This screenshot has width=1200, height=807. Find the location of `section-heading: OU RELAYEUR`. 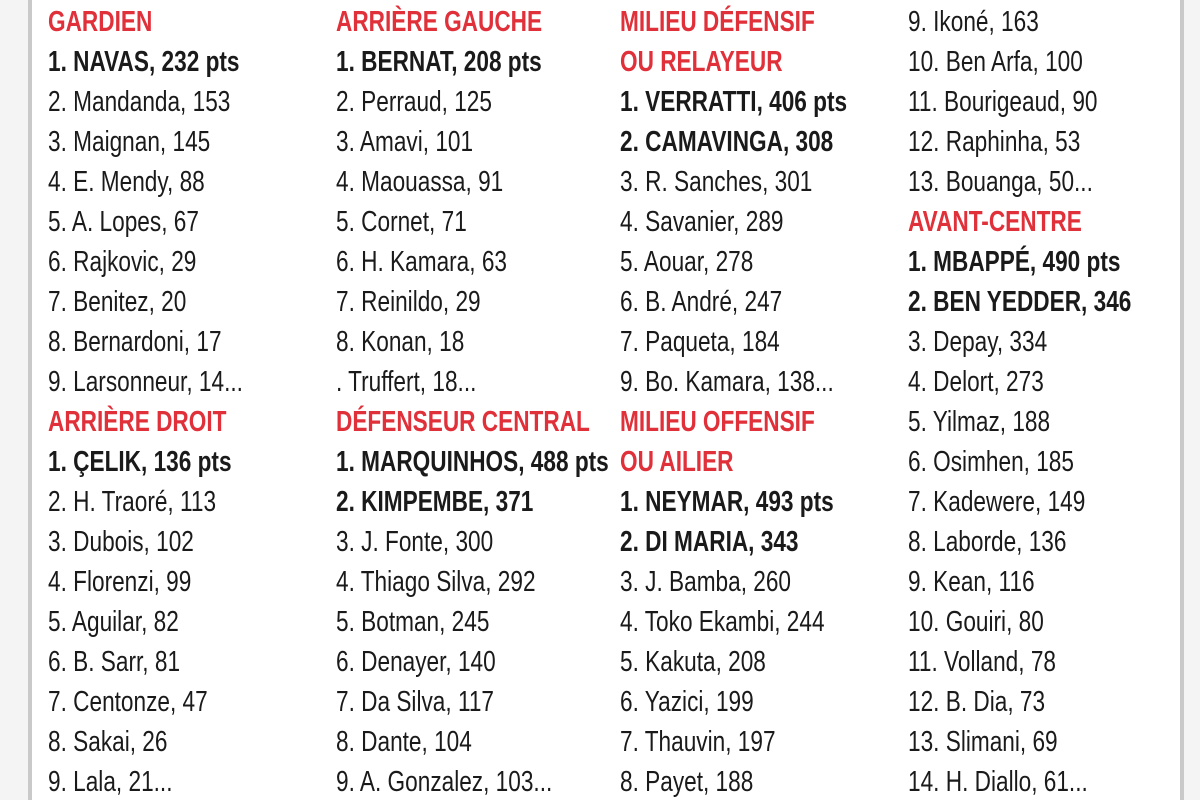

section-heading: OU RELAYEUR is located at coordinates (765, 62).